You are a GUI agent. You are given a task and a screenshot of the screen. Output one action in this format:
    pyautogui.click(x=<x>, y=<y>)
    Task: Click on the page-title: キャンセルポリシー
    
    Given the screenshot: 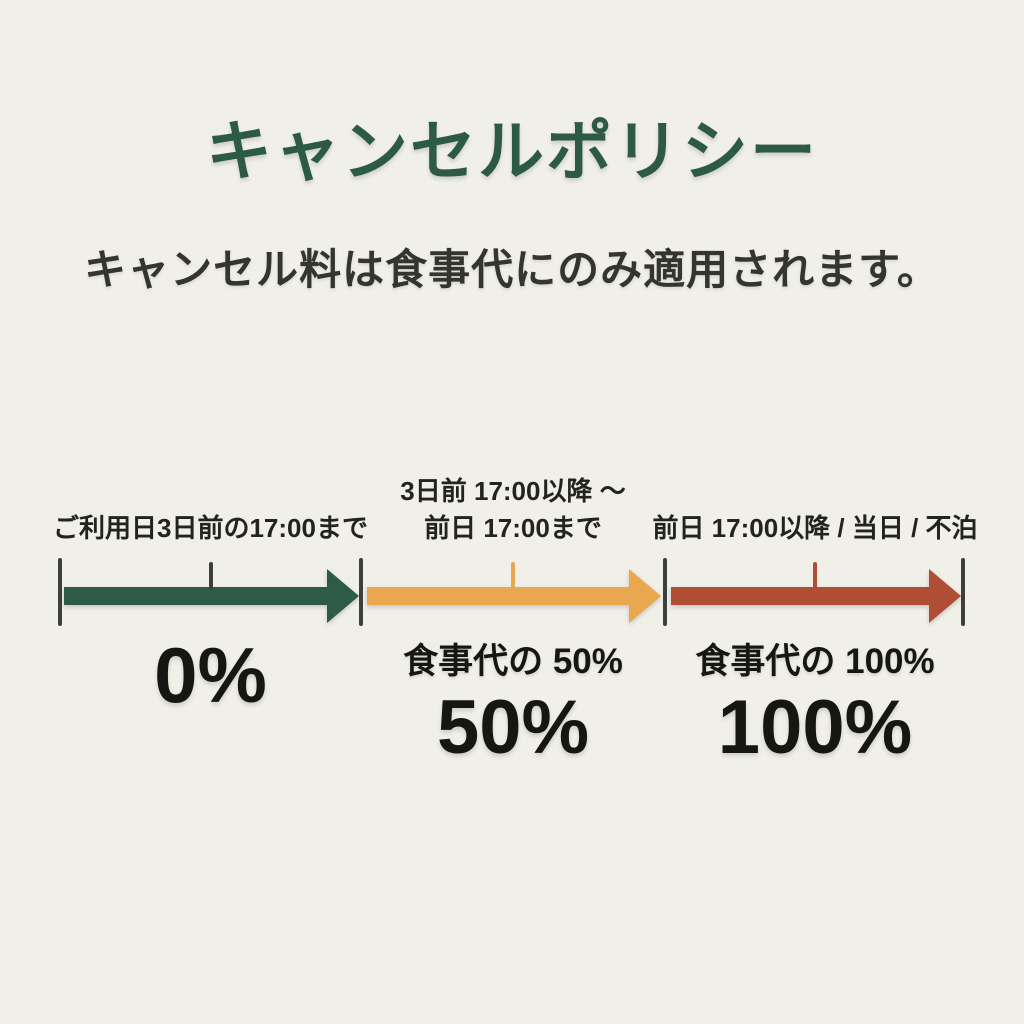 What is the action you would take?
    pyautogui.click(x=512, y=151)
    